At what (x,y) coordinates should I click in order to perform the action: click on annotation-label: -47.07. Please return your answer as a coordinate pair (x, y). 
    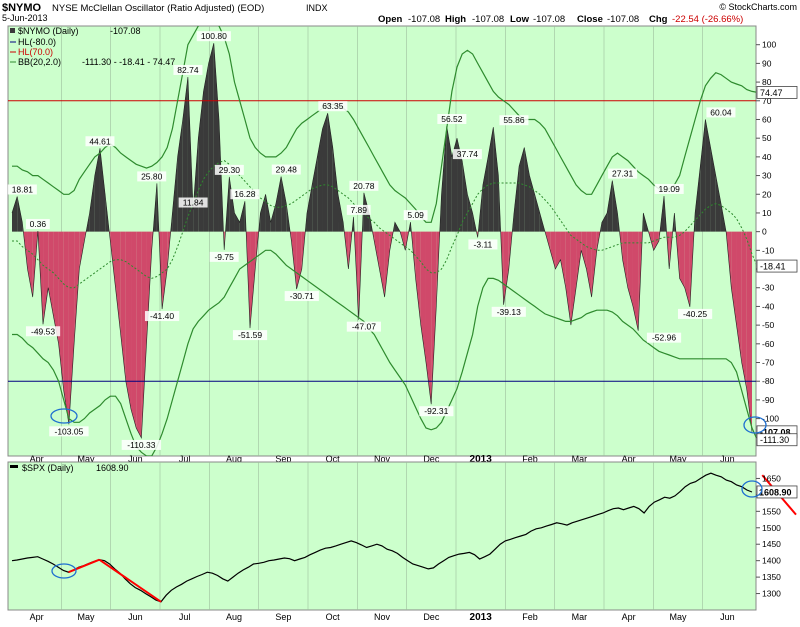
    Looking at the image, I should click on (364, 327).